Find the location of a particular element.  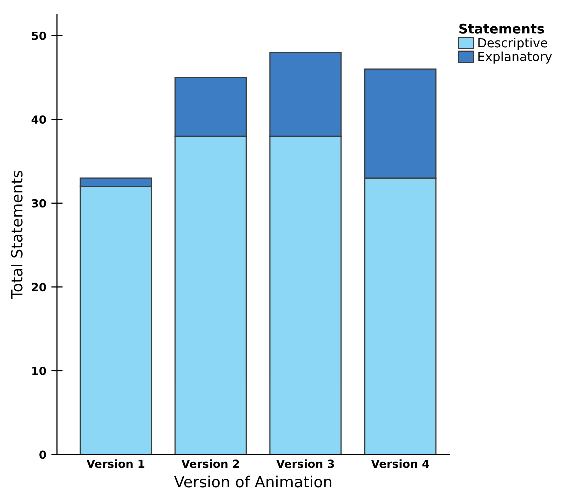

y-tick-label: 30 is located at coordinates (39, 203).